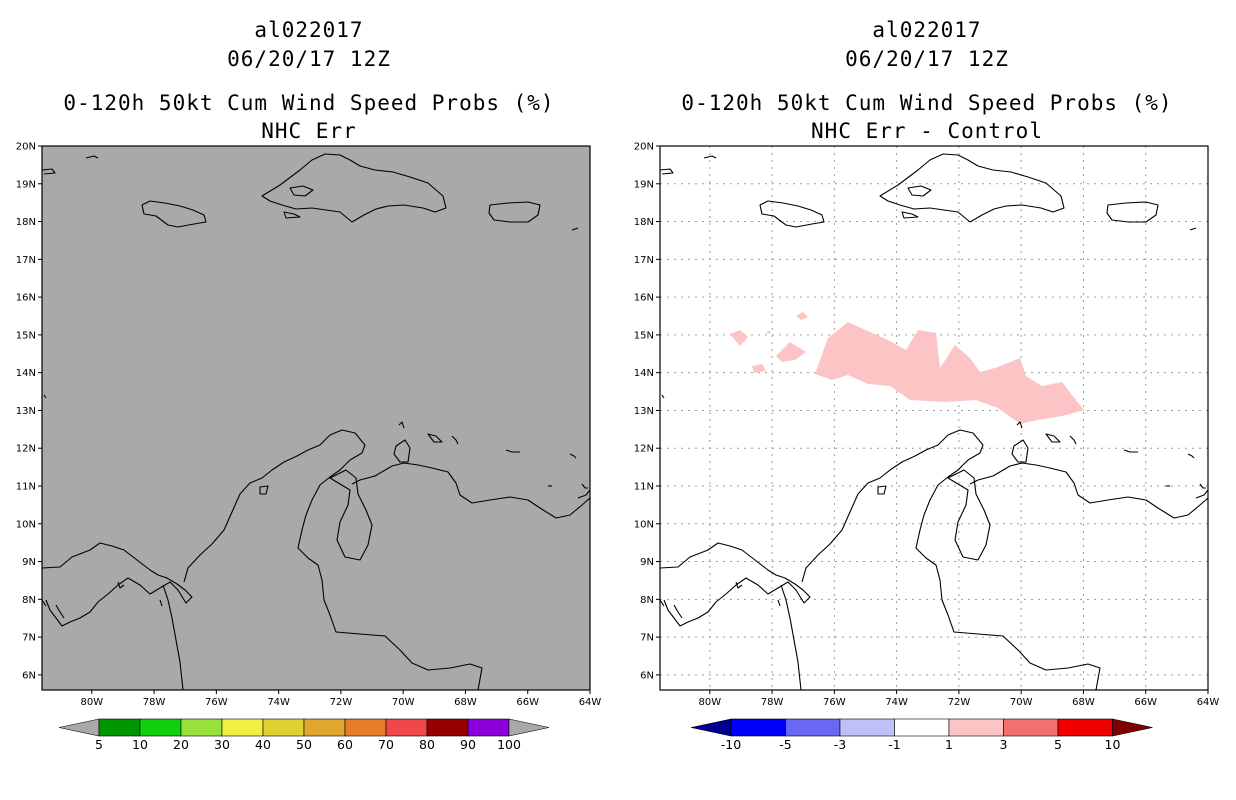  What do you see at coordinates (711, 727) in the screenshot?
I see `colorbar-arrow-left` at bounding box center [711, 727].